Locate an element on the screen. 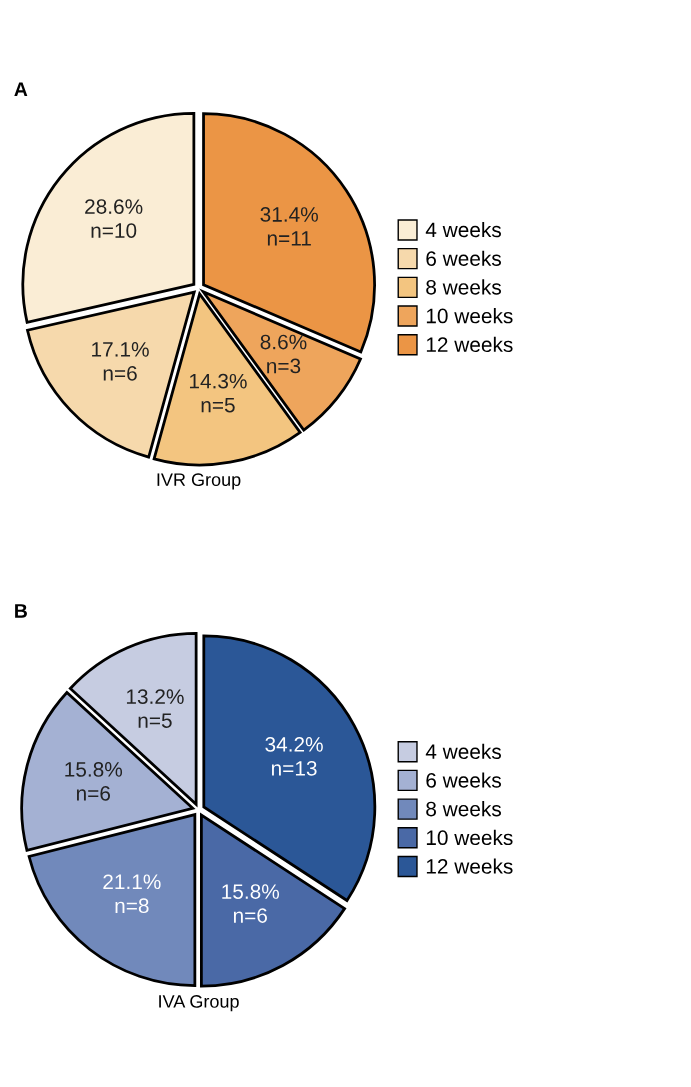 This screenshot has width=691, height=1087. data-label: 17.1% n=6 is located at coordinates (120, 361).